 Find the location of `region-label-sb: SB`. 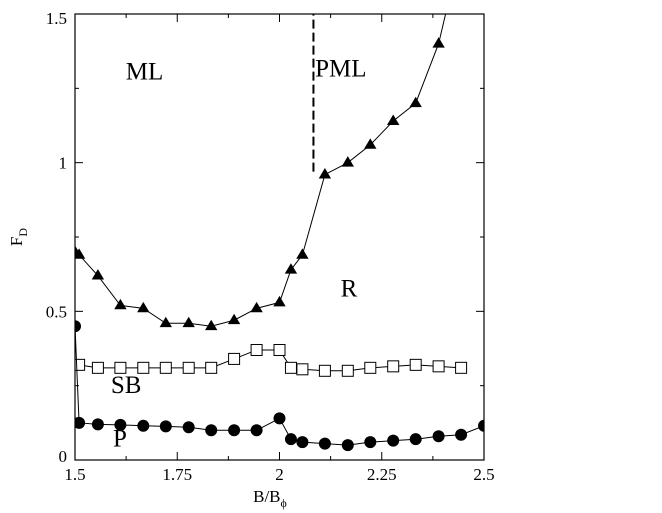

region-label-sb: SB is located at coordinates (126, 385).